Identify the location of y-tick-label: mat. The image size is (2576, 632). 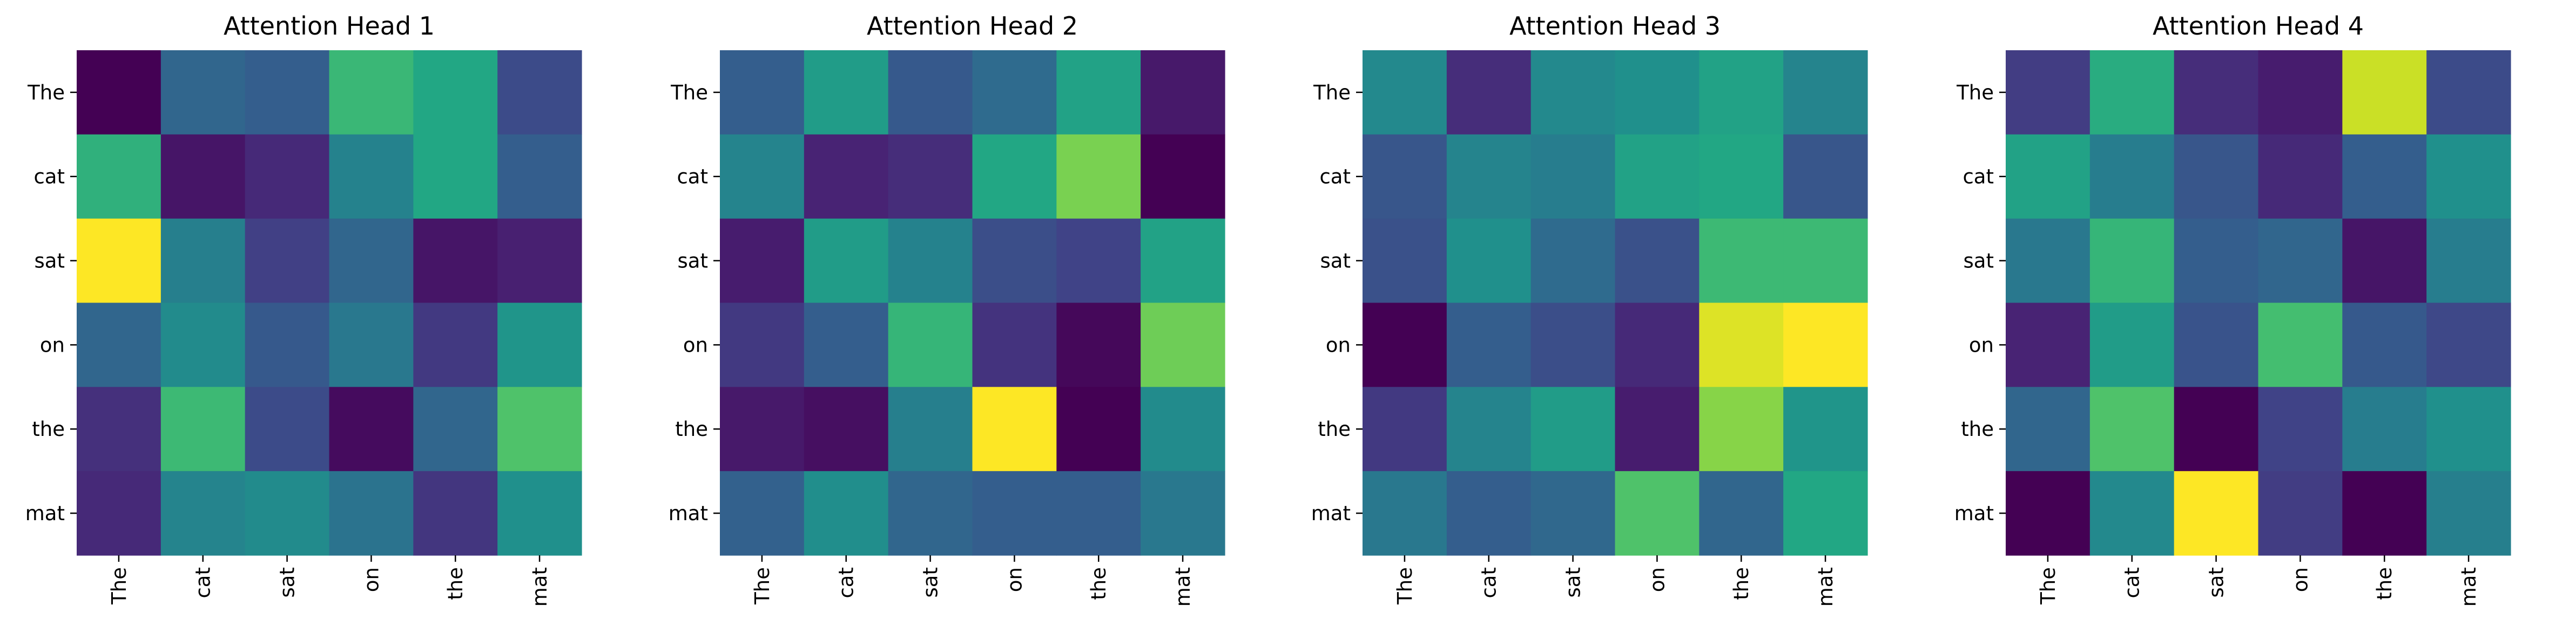
(1974, 513).